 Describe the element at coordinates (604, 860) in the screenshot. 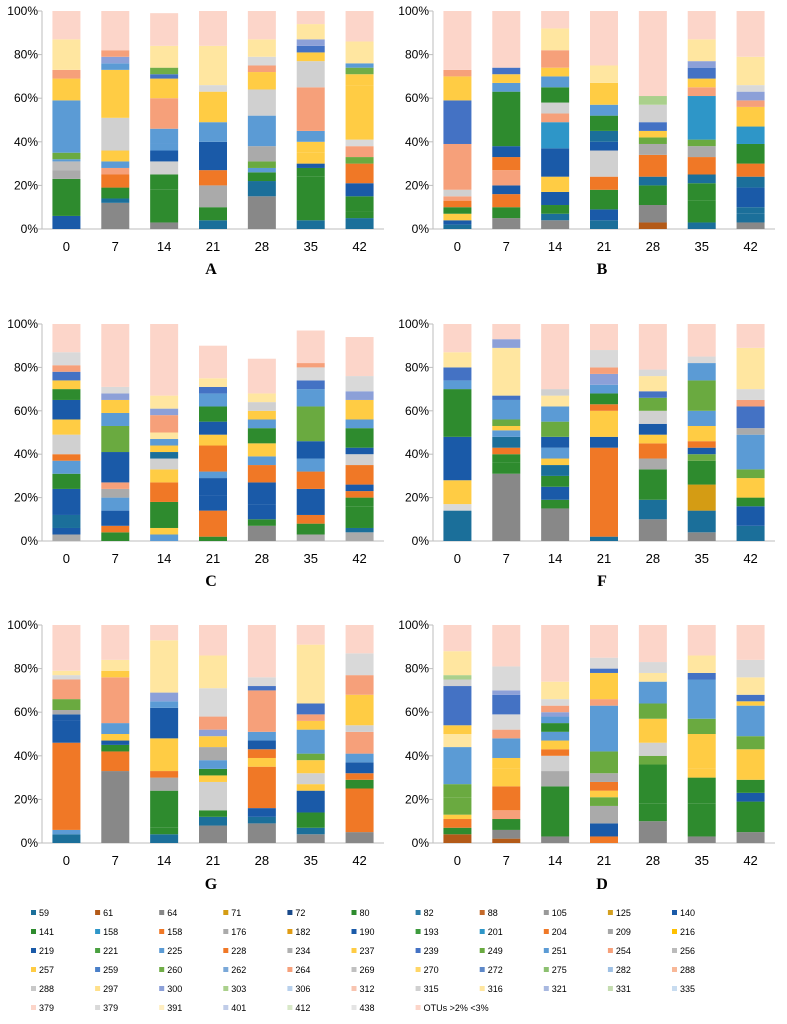

I see `x-tick-label: 21` at that location.